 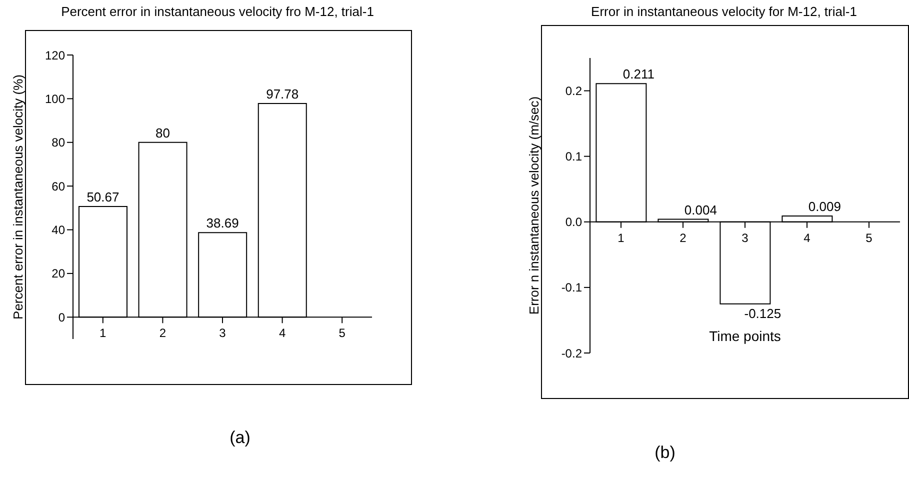 I want to click on data-label: -0.125, so click(x=763, y=313).